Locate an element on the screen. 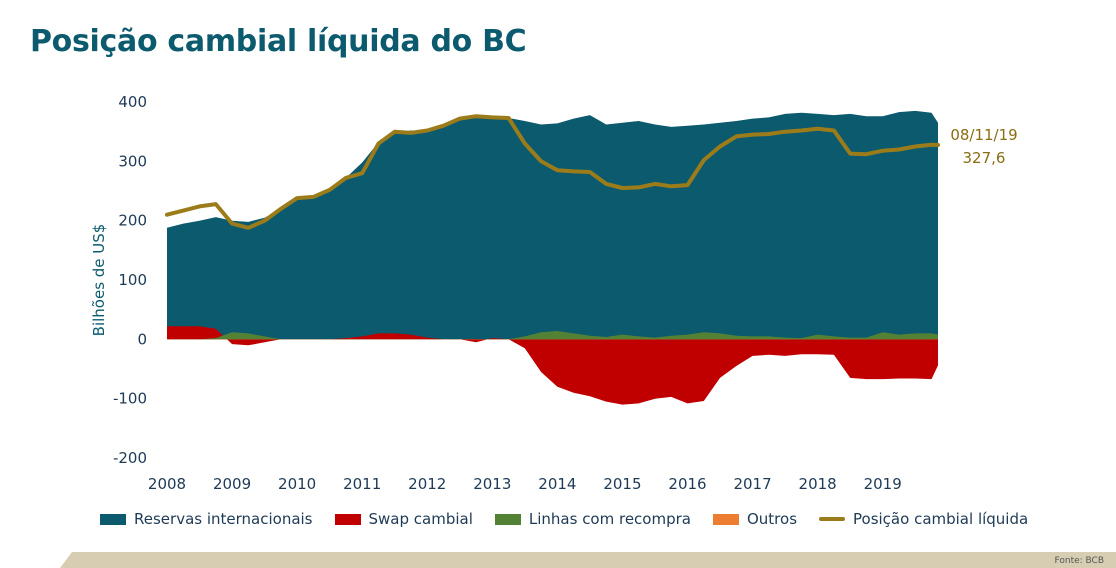  footer-band is located at coordinates (588, 560).